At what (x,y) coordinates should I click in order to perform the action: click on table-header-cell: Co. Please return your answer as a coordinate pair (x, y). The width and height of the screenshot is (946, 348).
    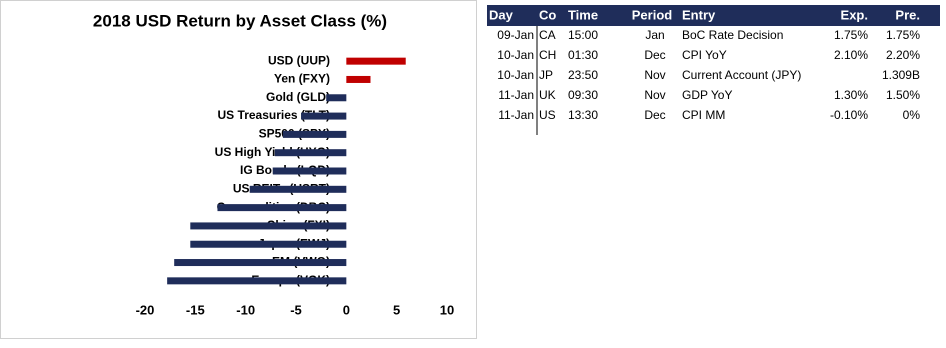
    Looking at the image, I should click on (547, 14).